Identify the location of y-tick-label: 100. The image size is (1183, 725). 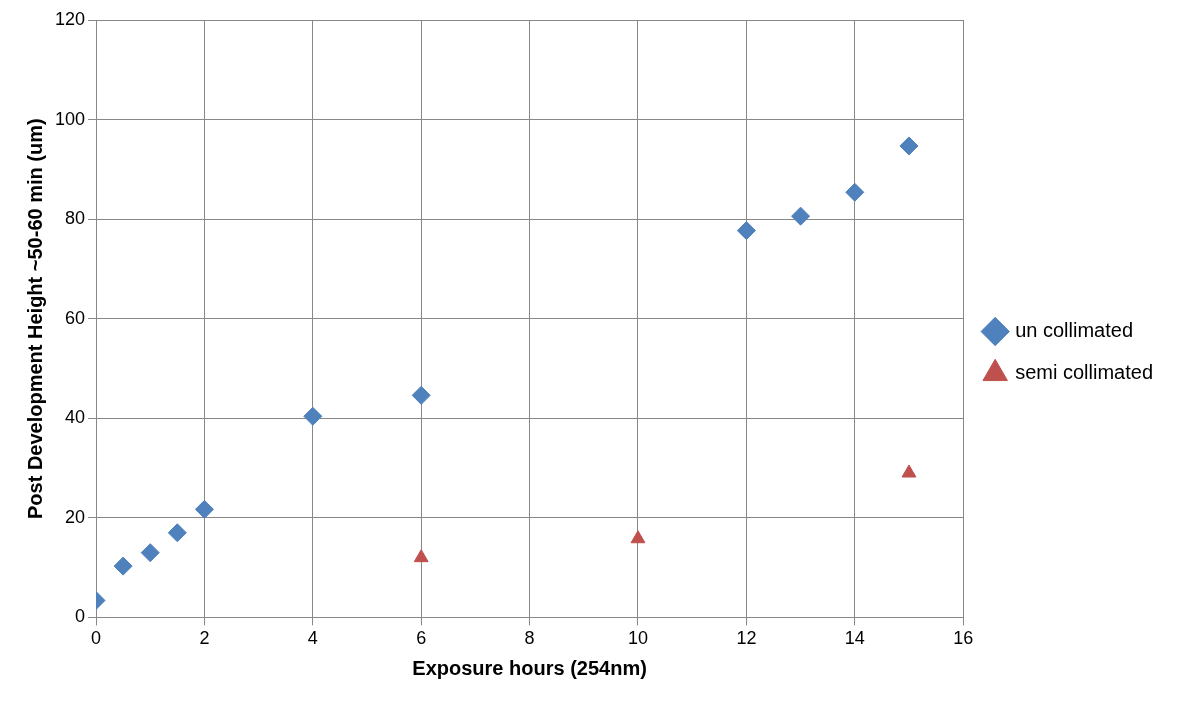
(70, 118).